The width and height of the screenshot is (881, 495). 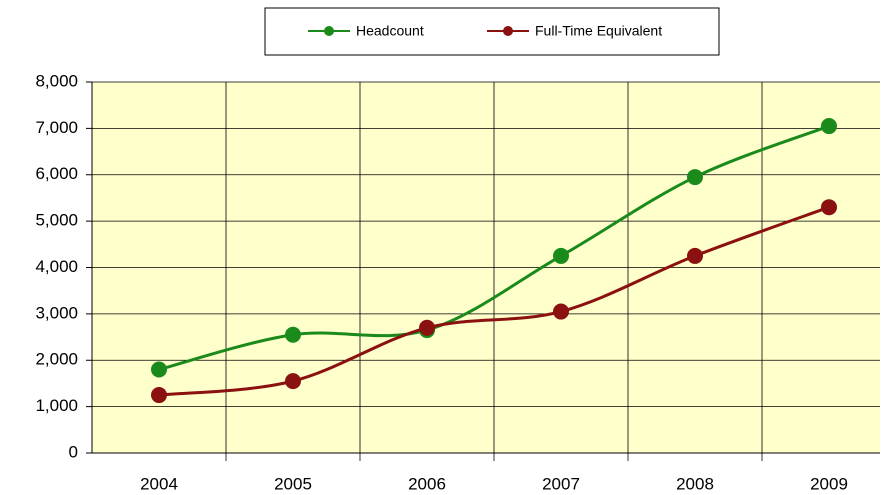 I want to click on legend-label: Headcount, so click(x=390, y=31).